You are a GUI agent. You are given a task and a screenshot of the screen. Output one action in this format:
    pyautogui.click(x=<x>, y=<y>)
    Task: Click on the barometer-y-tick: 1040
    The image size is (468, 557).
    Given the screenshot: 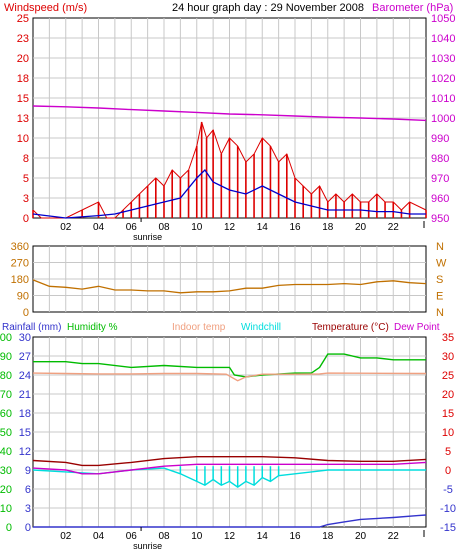 What is the action you would take?
    pyautogui.click(x=443, y=39)
    